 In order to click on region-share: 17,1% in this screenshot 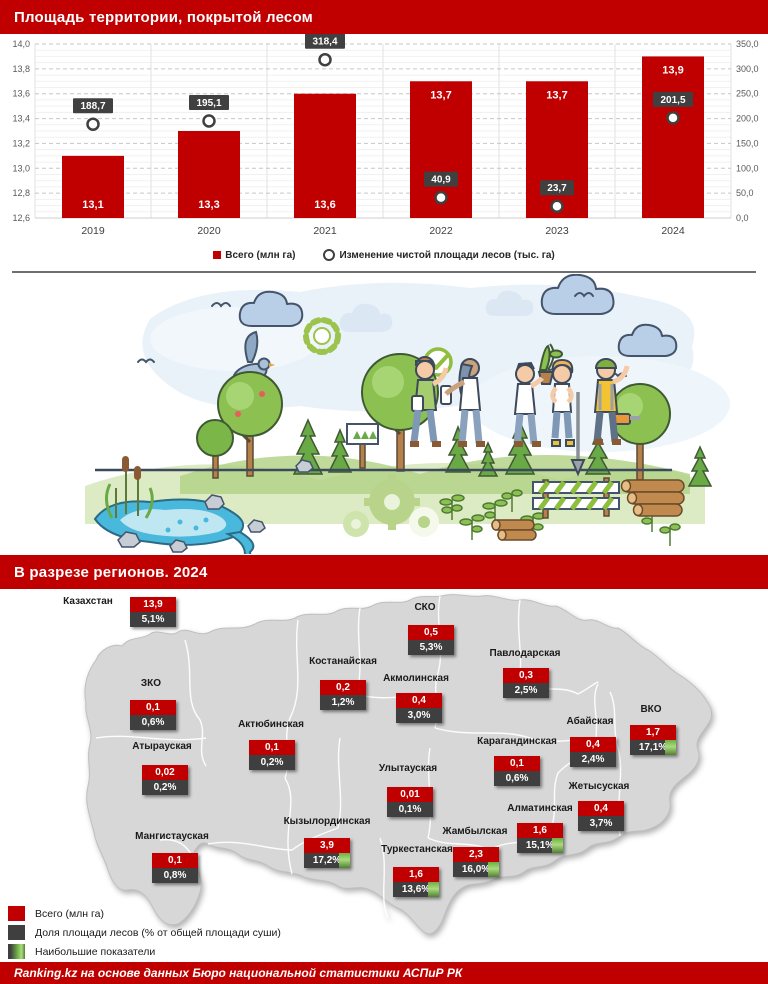, I will do `click(653, 747)`.